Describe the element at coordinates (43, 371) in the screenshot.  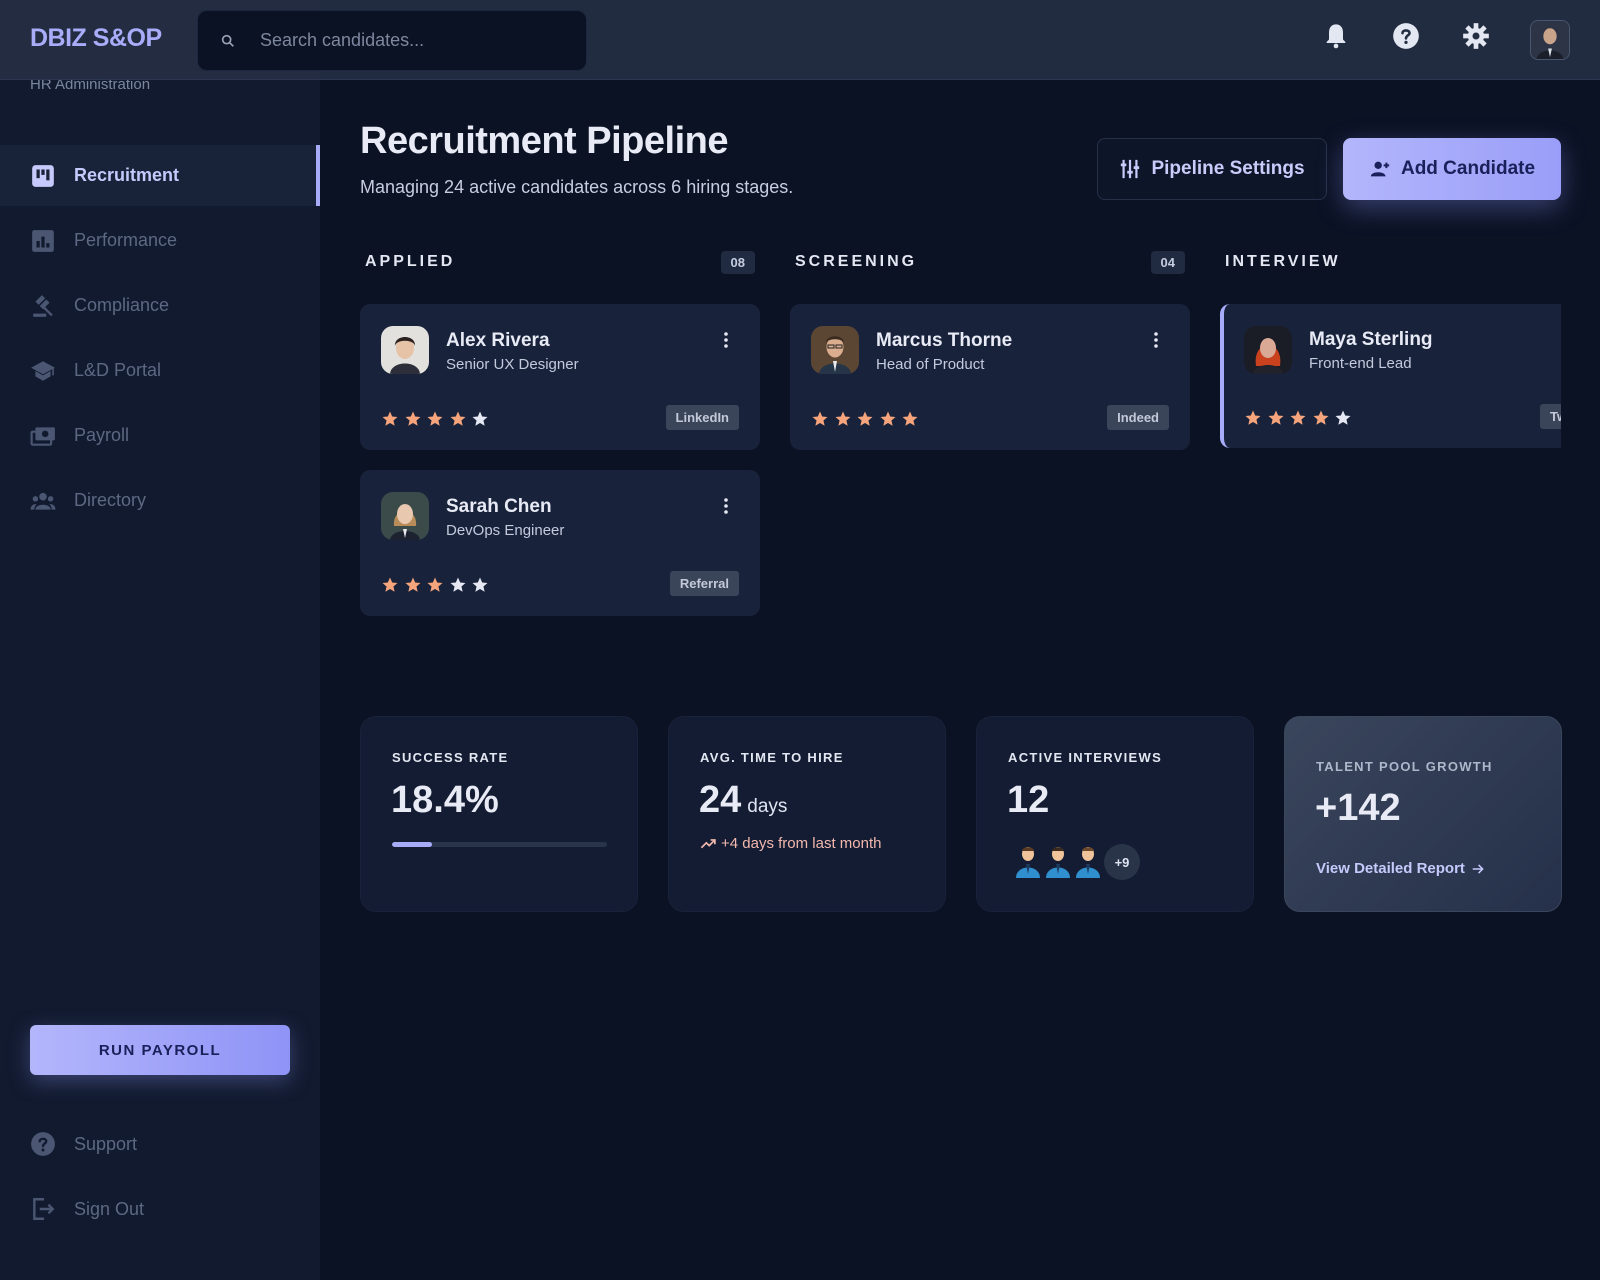
I see `school-icon` at that location.